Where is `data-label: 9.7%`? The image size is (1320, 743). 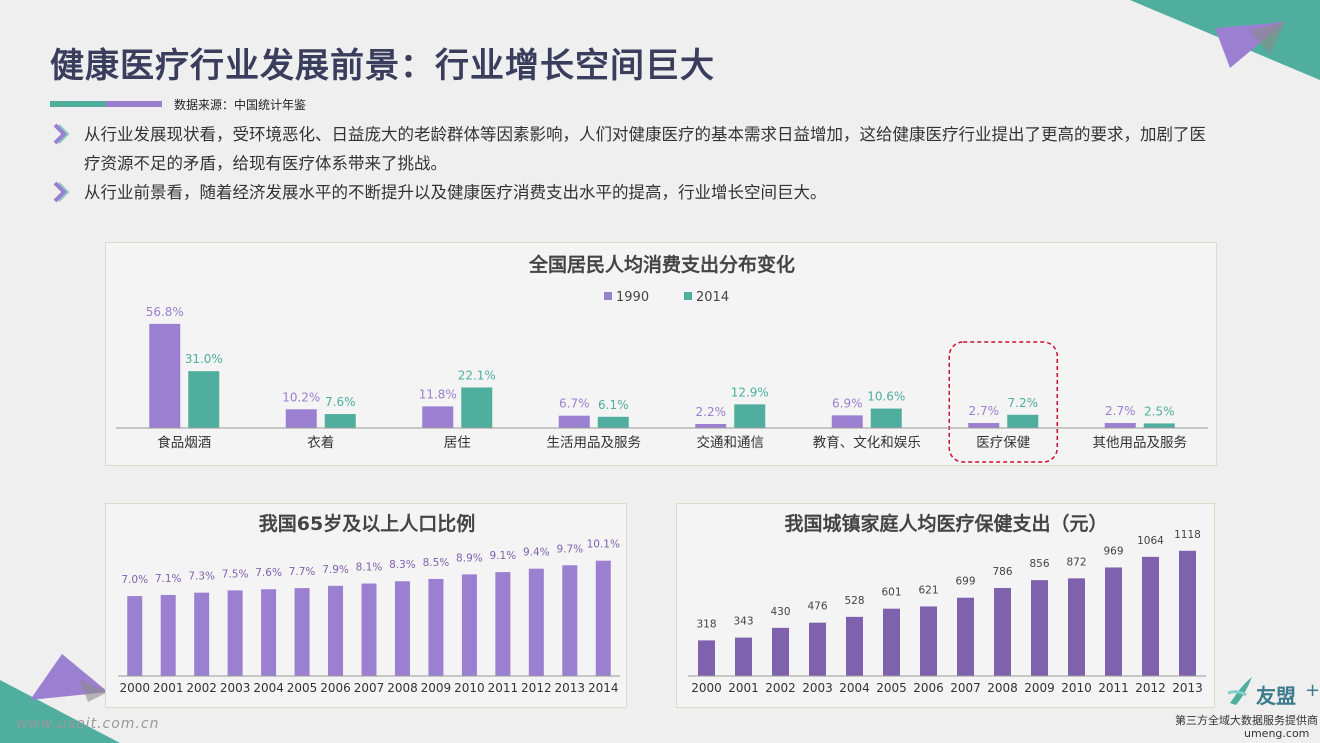 data-label: 9.7% is located at coordinates (569, 549).